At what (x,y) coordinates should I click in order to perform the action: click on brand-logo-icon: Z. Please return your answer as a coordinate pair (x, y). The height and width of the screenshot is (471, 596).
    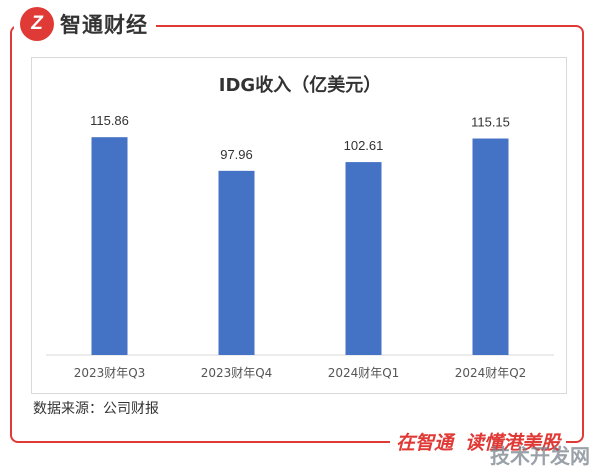
    Looking at the image, I should click on (37, 24).